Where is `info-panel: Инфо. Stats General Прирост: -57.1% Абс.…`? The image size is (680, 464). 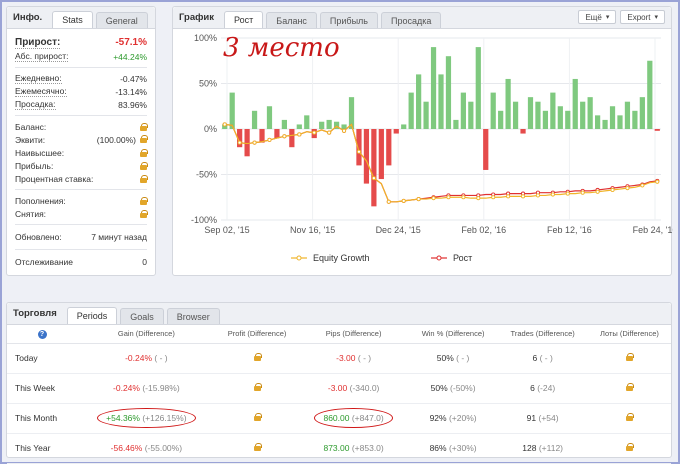
info-panel: Инфо. Stats General Прирост: -57.1% Абс.… is located at coordinates (81, 141).